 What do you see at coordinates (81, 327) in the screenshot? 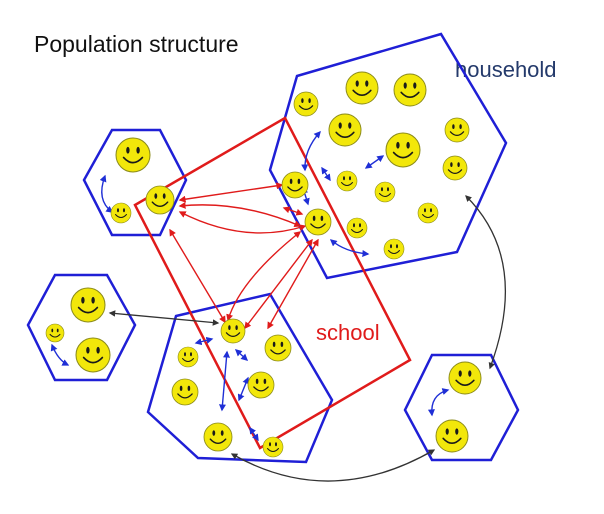
I see `household-hexagon-left` at bounding box center [81, 327].